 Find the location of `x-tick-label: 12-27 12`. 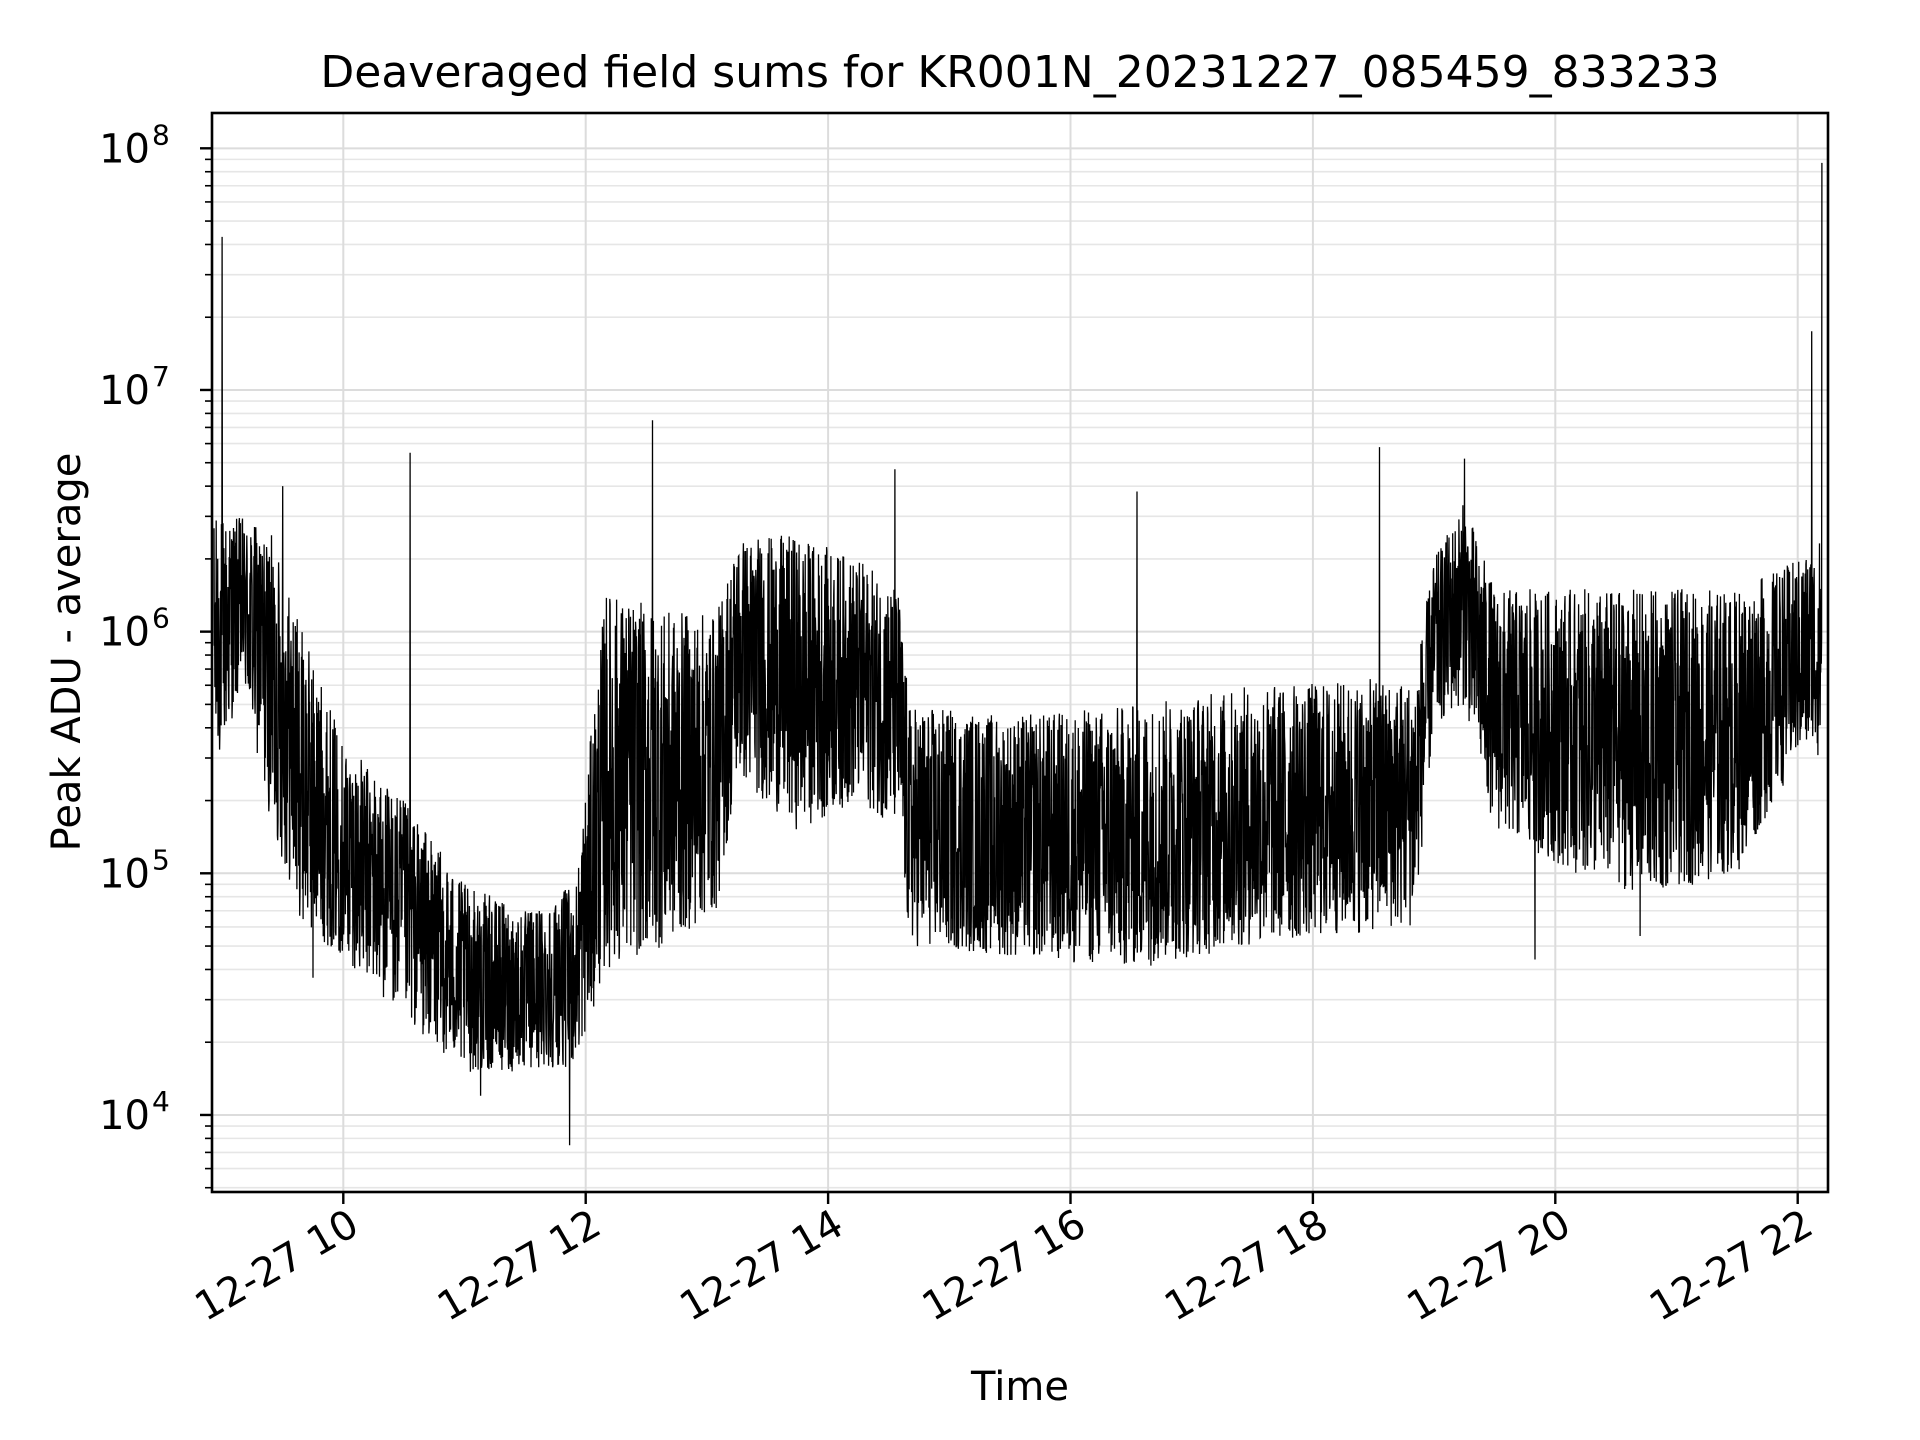

x-tick-label: 12-27 12 is located at coordinates (519, 1266).